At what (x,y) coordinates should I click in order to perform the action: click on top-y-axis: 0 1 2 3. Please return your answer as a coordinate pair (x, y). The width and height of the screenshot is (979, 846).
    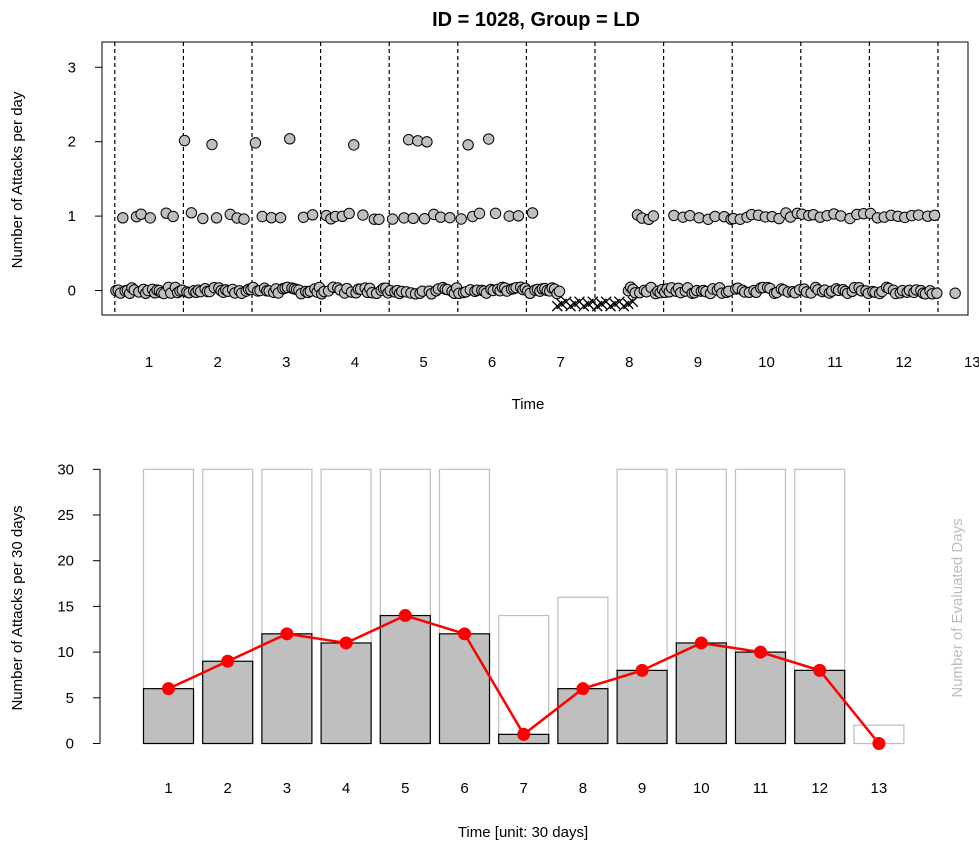
    Looking at the image, I should click on (85, 179).